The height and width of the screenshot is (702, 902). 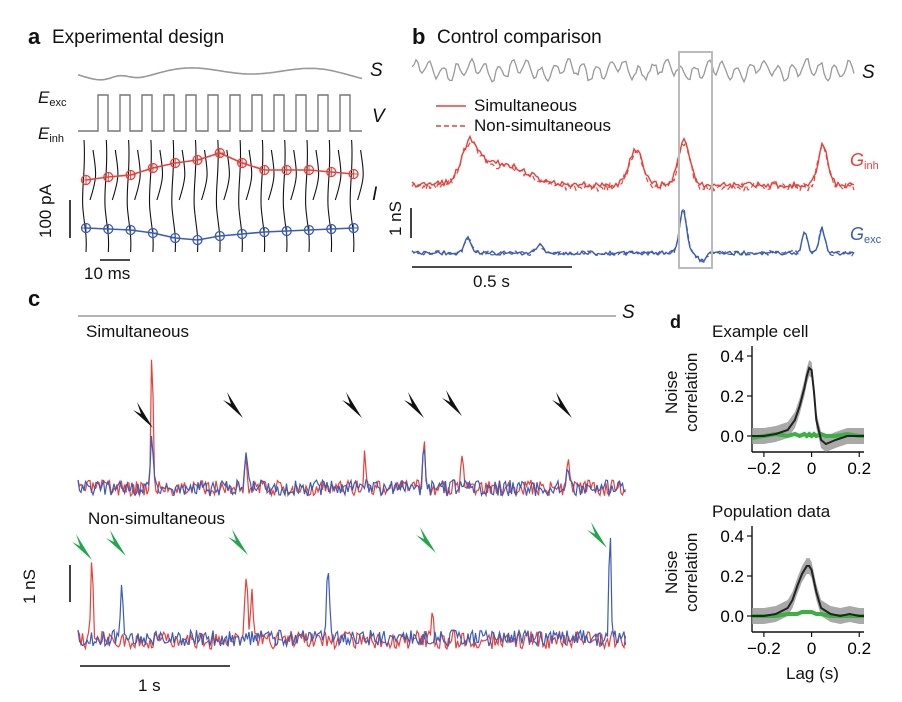 I want to click on panel-a-title: Experimental design, so click(x=138, y=37).